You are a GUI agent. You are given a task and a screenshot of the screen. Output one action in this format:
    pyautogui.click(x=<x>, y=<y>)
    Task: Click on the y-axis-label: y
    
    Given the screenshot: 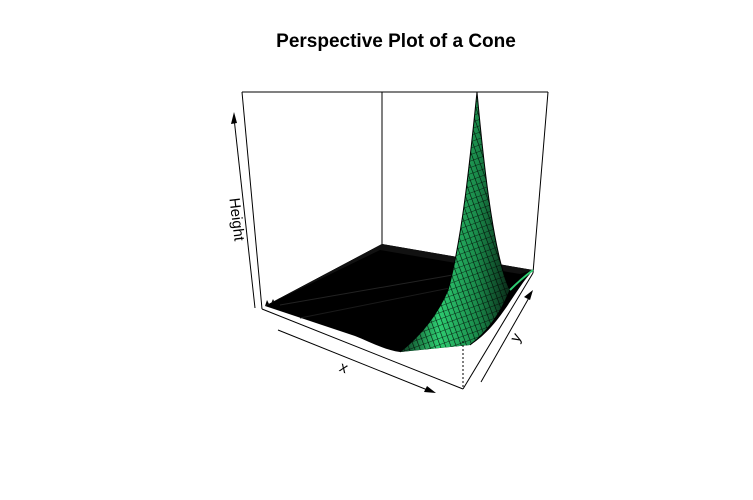 What is the action you would take?
    pyautogui.click(x=516, y=337)
    